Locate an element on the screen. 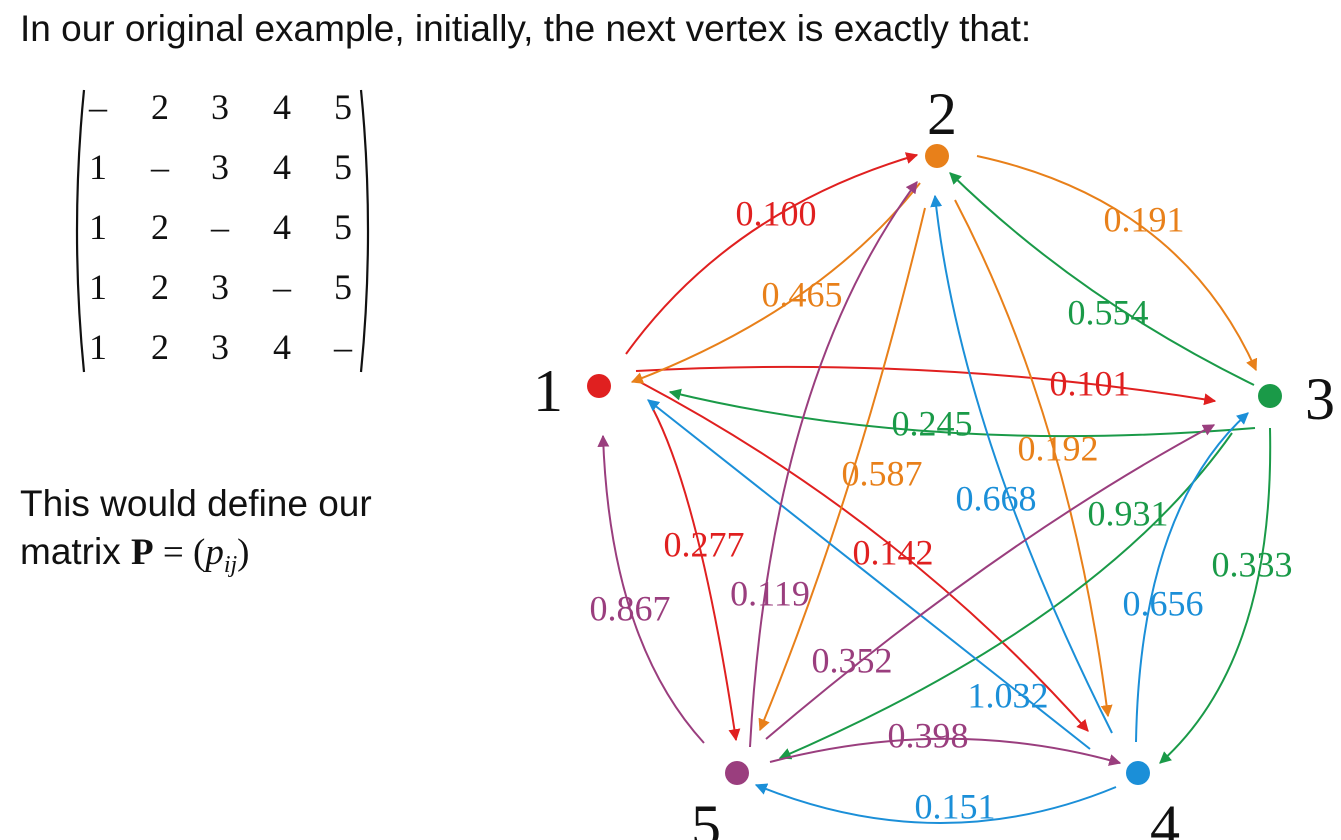  matrix-row: 1 2 3 4 – is located at coordinates (222, 356).